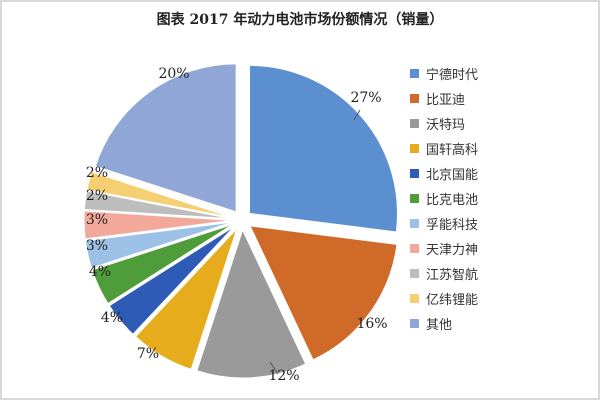 The height and width of the screenshot is (400, 600). Describe the element at coordinates (452, 150) in the screenshot. I see `legend-label: 国轩高科` at that location.